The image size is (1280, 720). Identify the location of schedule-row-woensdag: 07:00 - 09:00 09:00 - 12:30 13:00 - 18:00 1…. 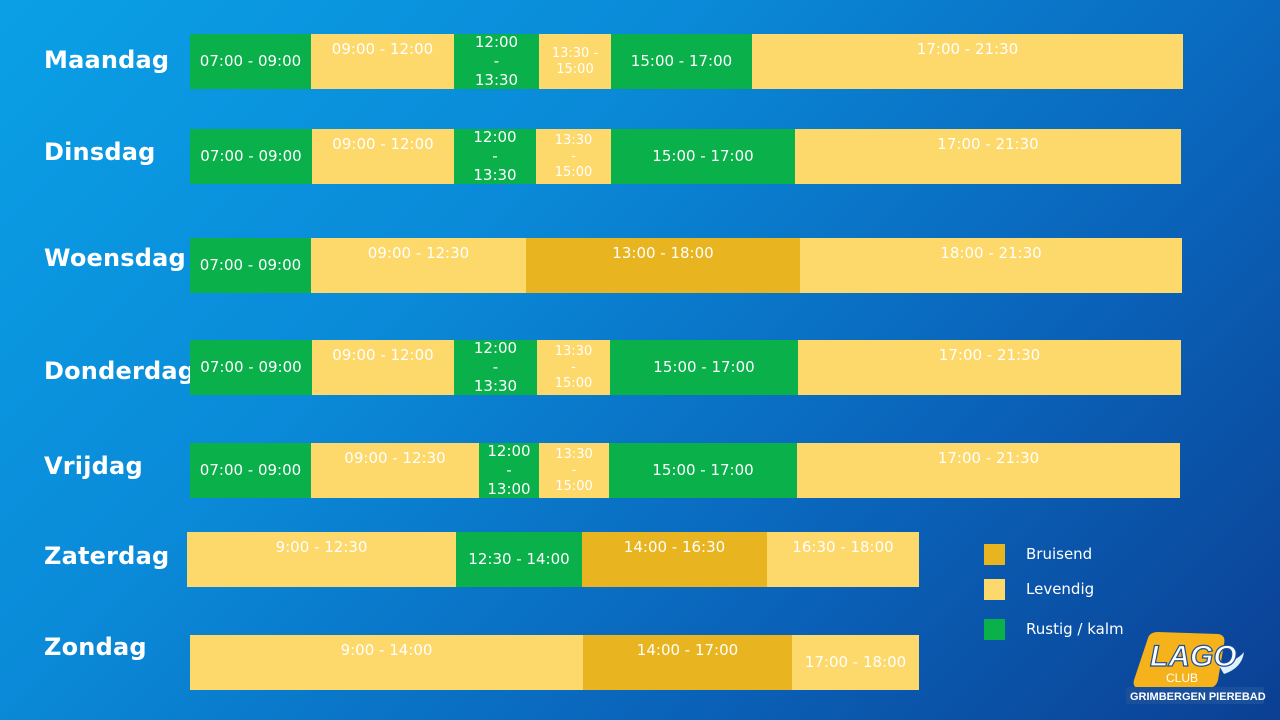
(686, 265).